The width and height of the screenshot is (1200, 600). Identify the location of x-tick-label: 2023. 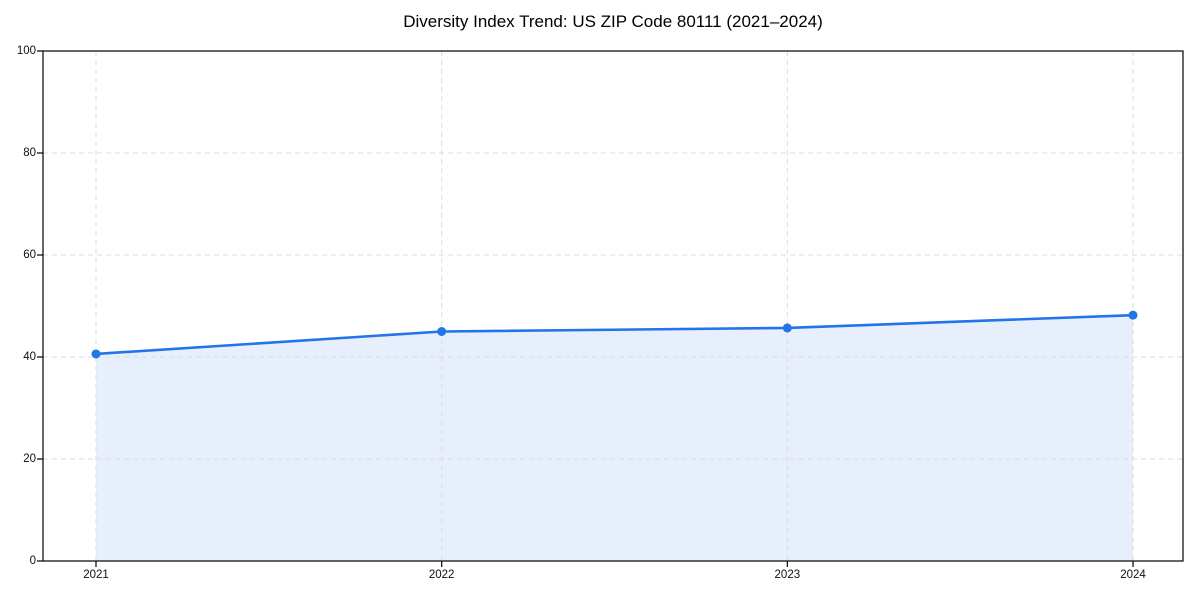
(787, 575).